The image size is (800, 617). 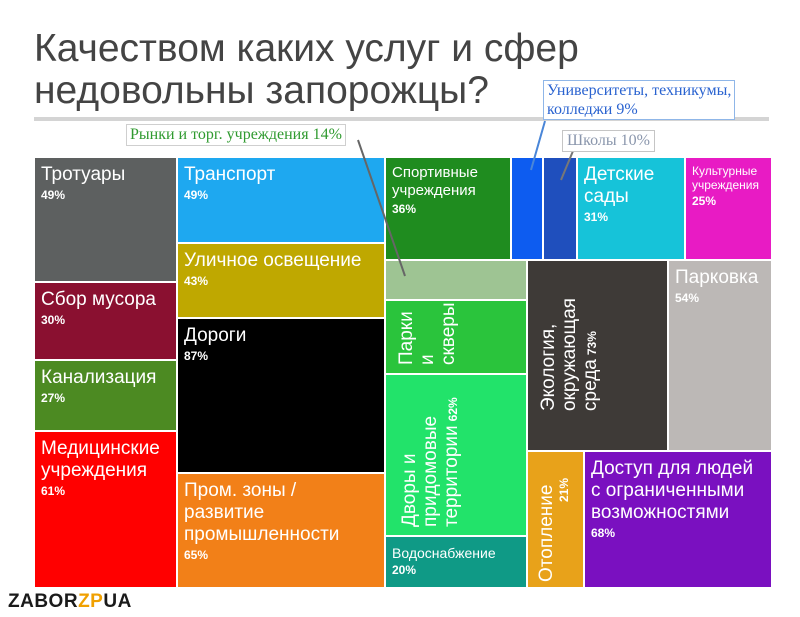 I want to click on treemap-label-text-17: Культурные учреждения, so click(x=725, y=178).